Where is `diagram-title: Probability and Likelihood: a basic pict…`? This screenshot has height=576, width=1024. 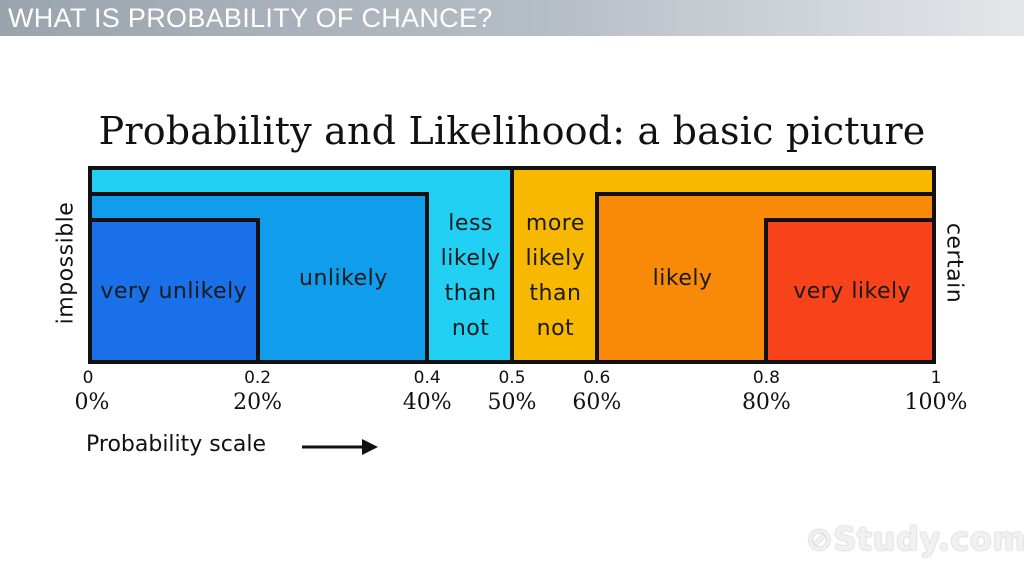
diagram-title: Probability and Likelihood: a basic pict… is located at coordinates (512, 131).